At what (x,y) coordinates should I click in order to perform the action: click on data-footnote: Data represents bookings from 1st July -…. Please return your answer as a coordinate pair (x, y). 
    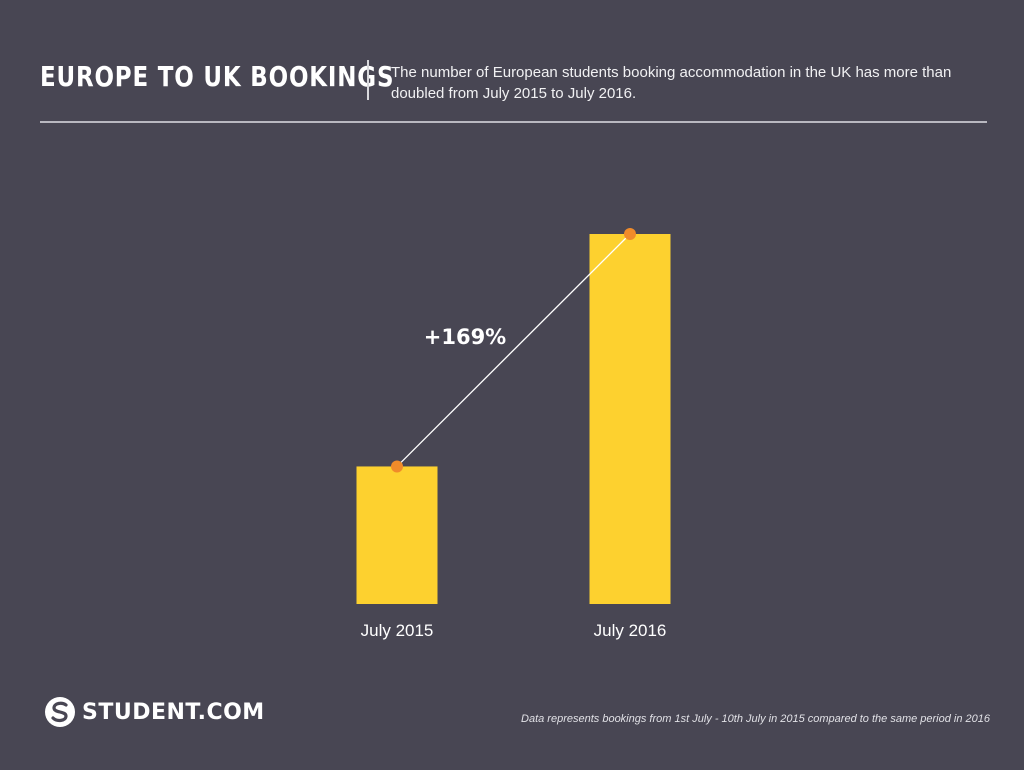
    Looking at the image, I should click on (755, 719).